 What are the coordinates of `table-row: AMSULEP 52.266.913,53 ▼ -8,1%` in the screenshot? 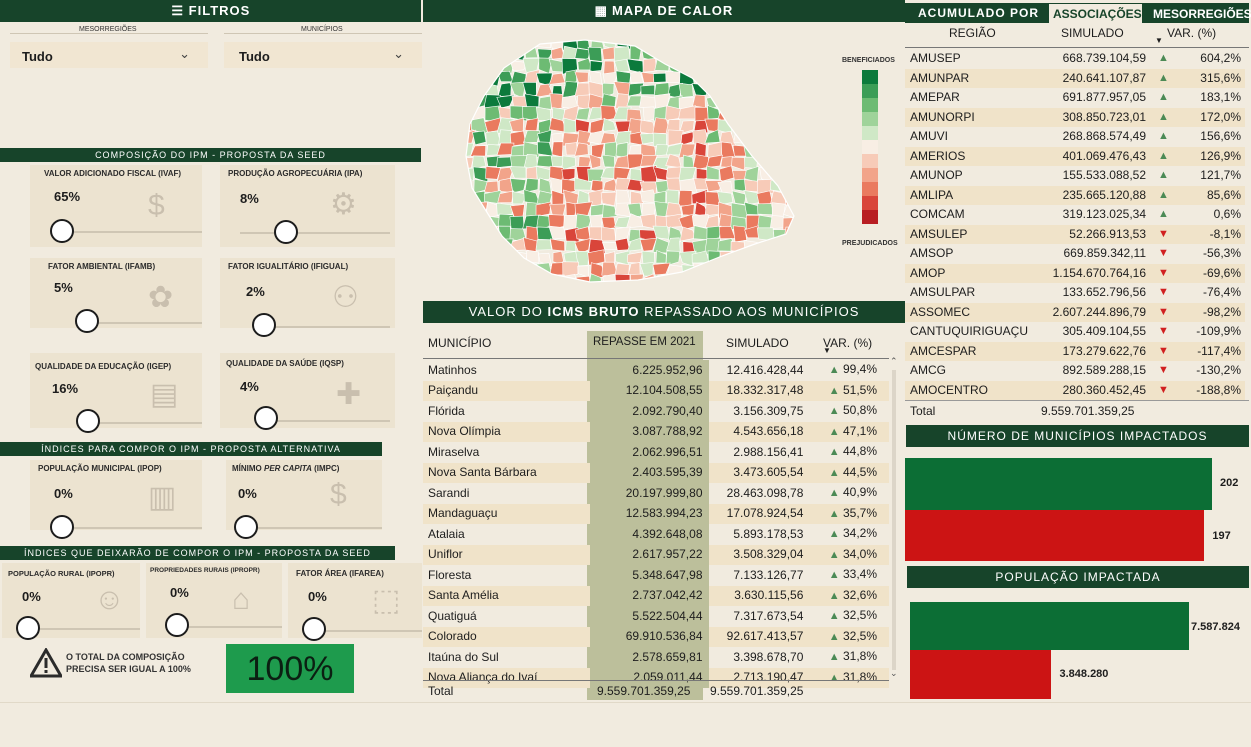 It's located at (1075, 234).